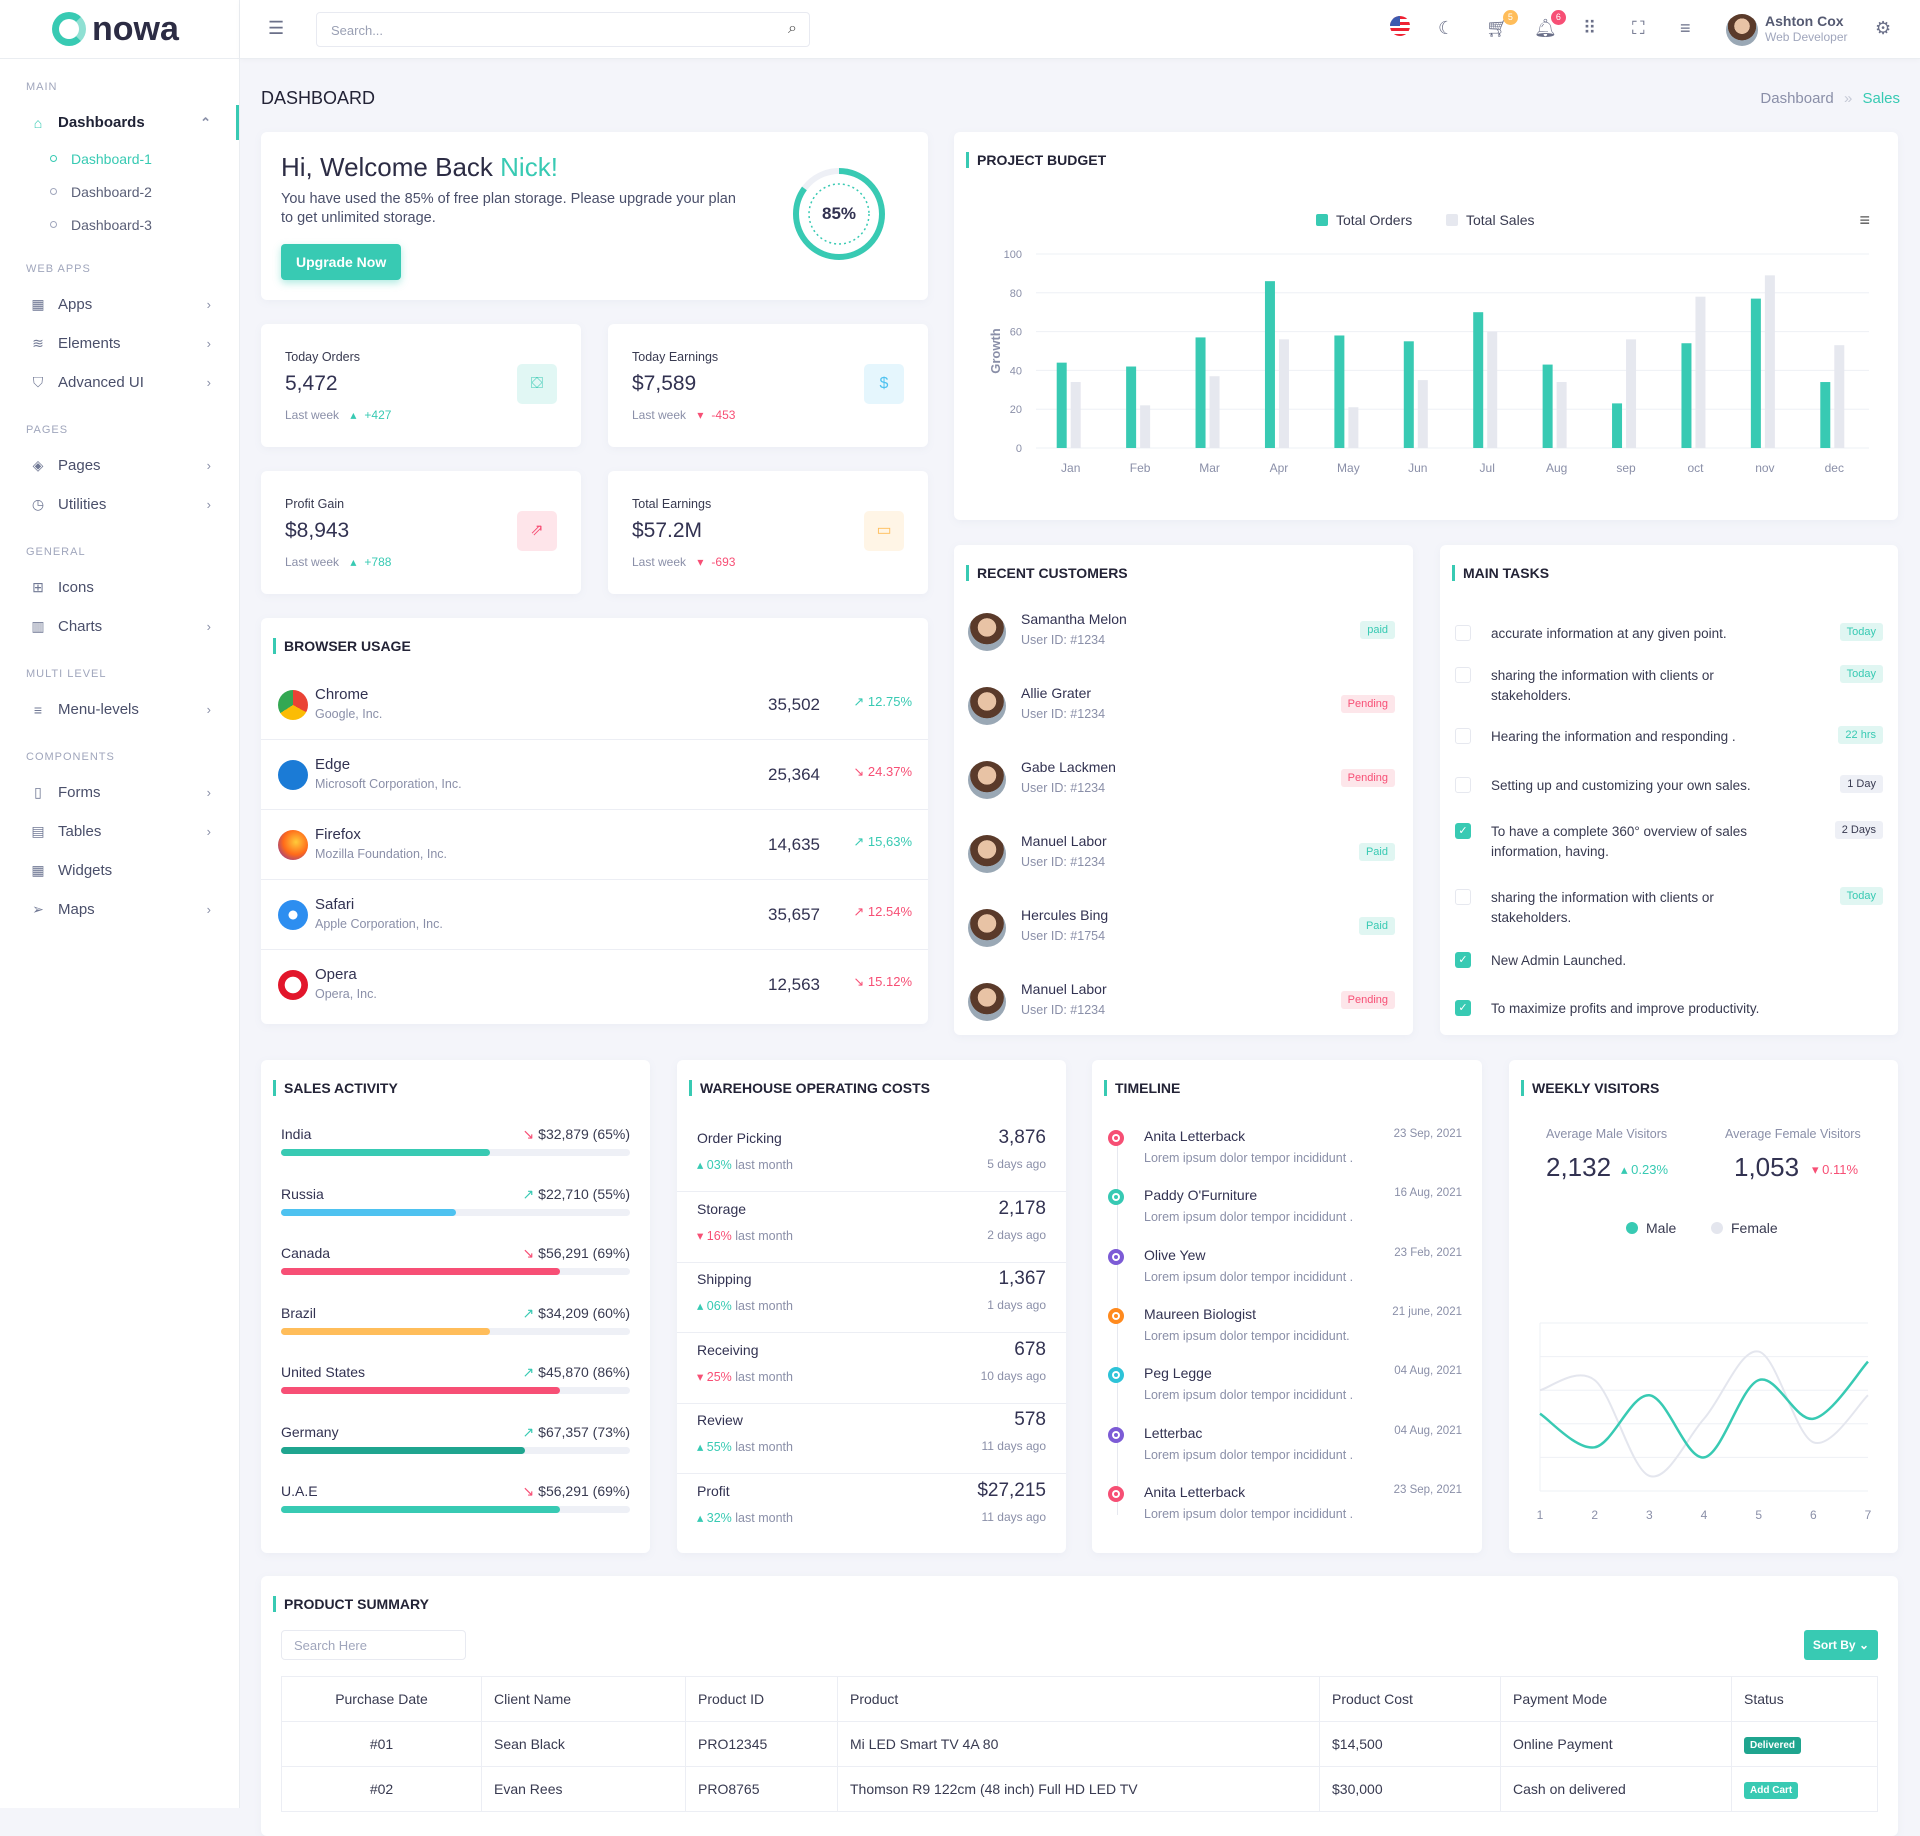  I want to click on country-name: Brazil, so click(299, 1312).